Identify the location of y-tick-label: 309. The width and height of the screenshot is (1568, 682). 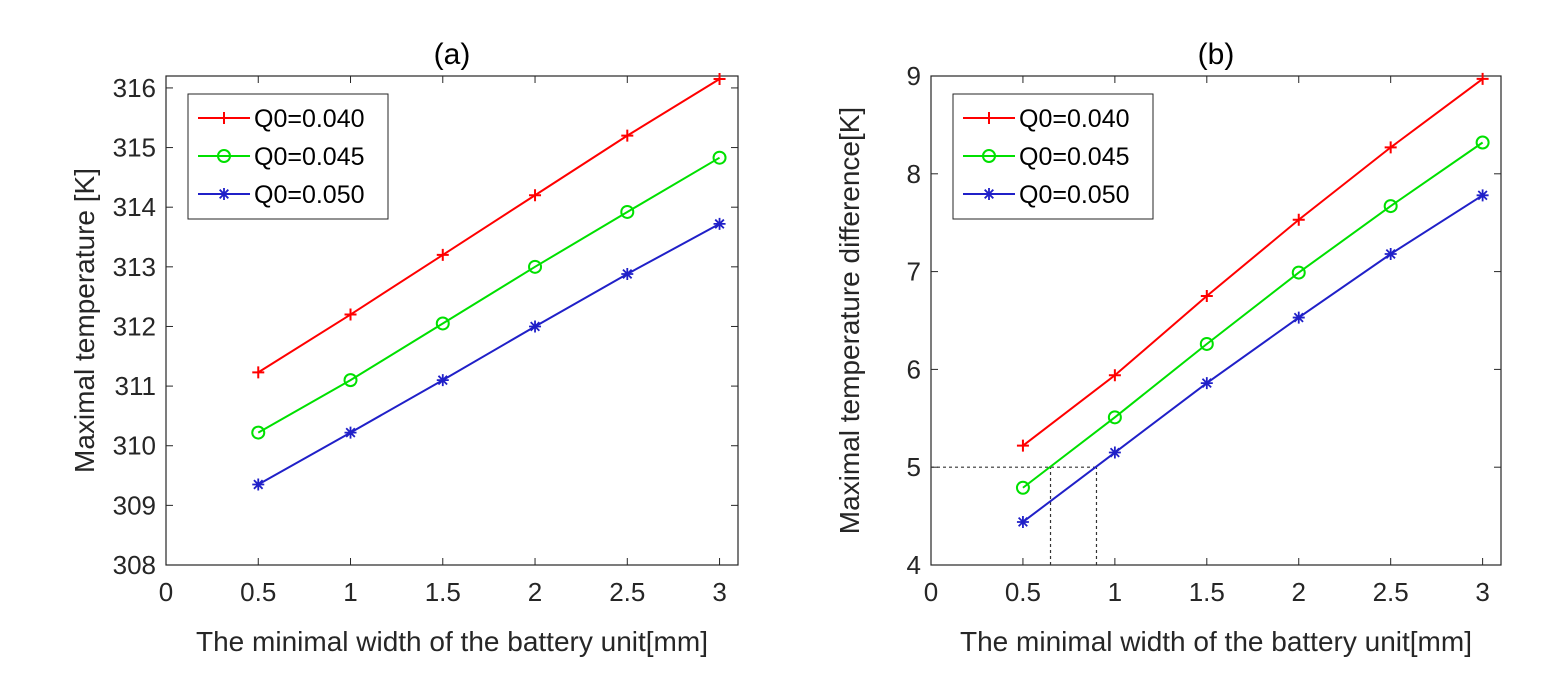
(134, 505).